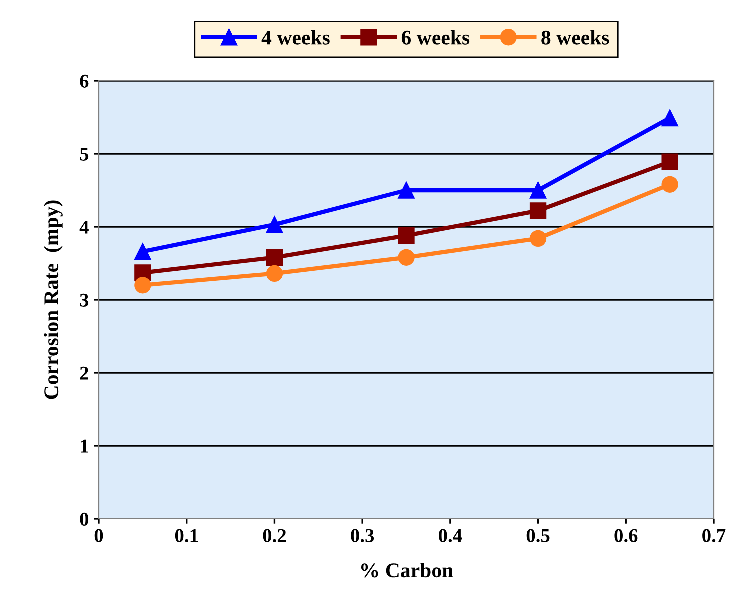 The height and width of the screenshot is (611, 733). Describe the element at coordinates (450, 535) in the screenshot. I see `x-tick-label: 0.4` at that location.